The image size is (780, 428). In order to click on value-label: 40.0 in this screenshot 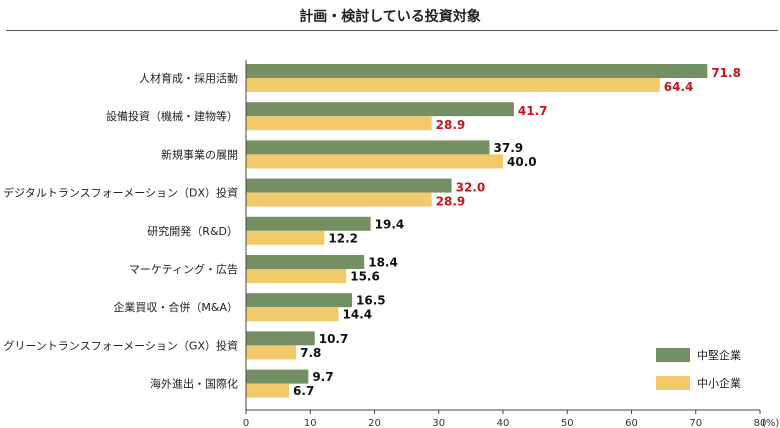, I will do `click(522, 162)`.